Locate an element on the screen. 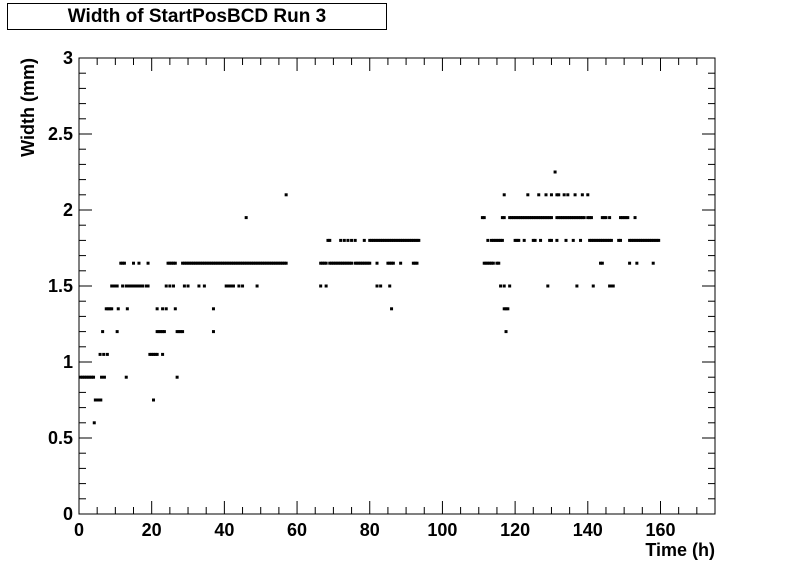 The height and width of the screenshot is (572, 796). y-tick-label: 1 is located at coordinates (68, 362).